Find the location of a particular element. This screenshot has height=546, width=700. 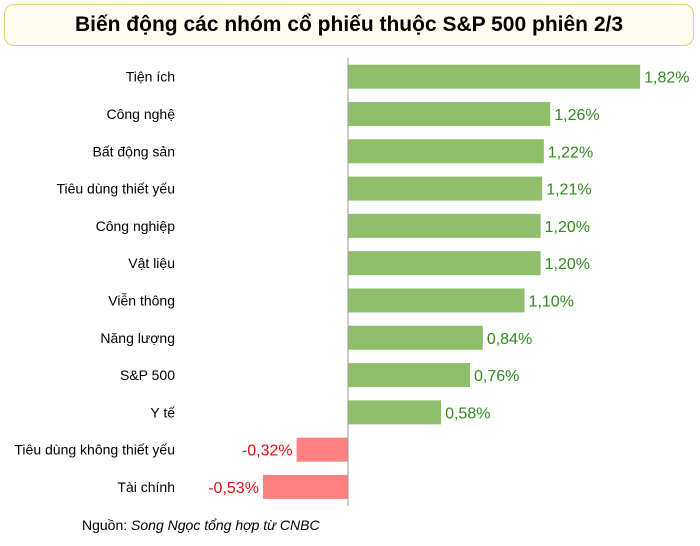

data-label: 1,22% is located at coordinates (570, 152).